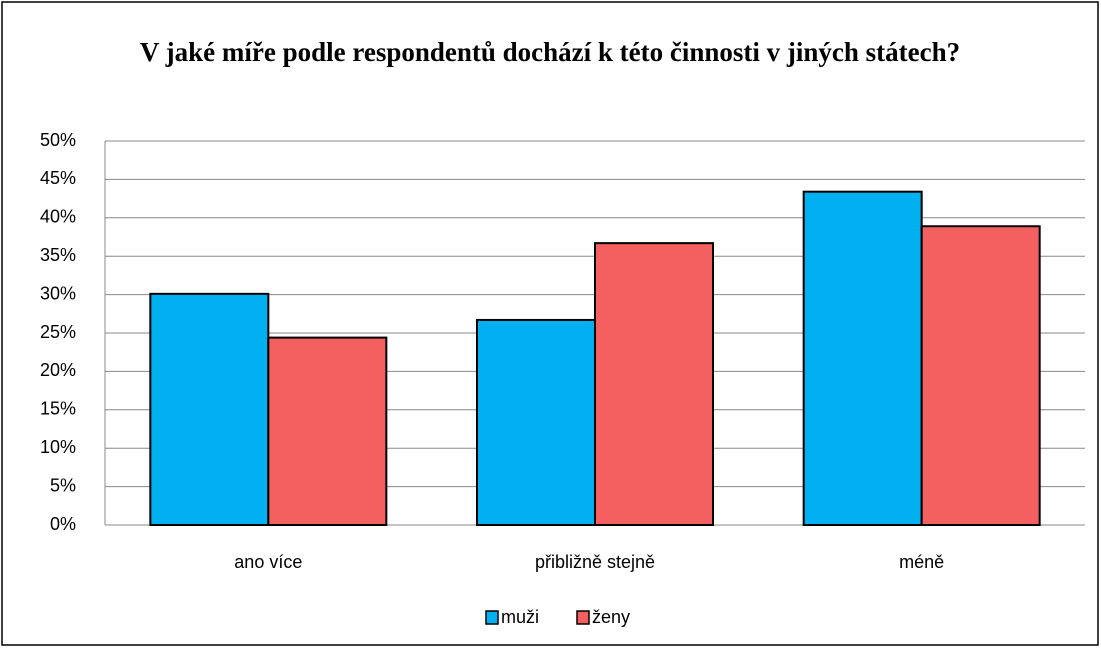 The height and width of the screenshot is (648, 1101). Describe the element at coordinates (58, 332) in the screenshot. I see `y-tick-label: 25%` at that location.